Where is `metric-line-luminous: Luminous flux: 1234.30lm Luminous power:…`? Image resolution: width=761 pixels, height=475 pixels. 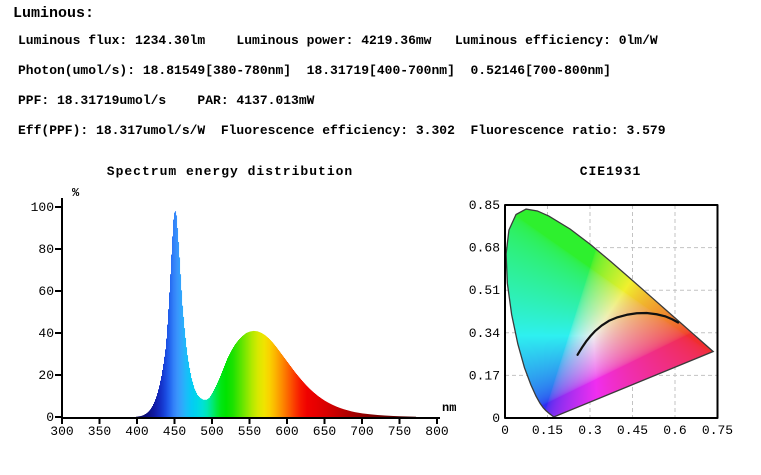
metric-line-luminous: Luminous flux: 1234.30lm Luminous power:… is located at coordinates (338, 40).